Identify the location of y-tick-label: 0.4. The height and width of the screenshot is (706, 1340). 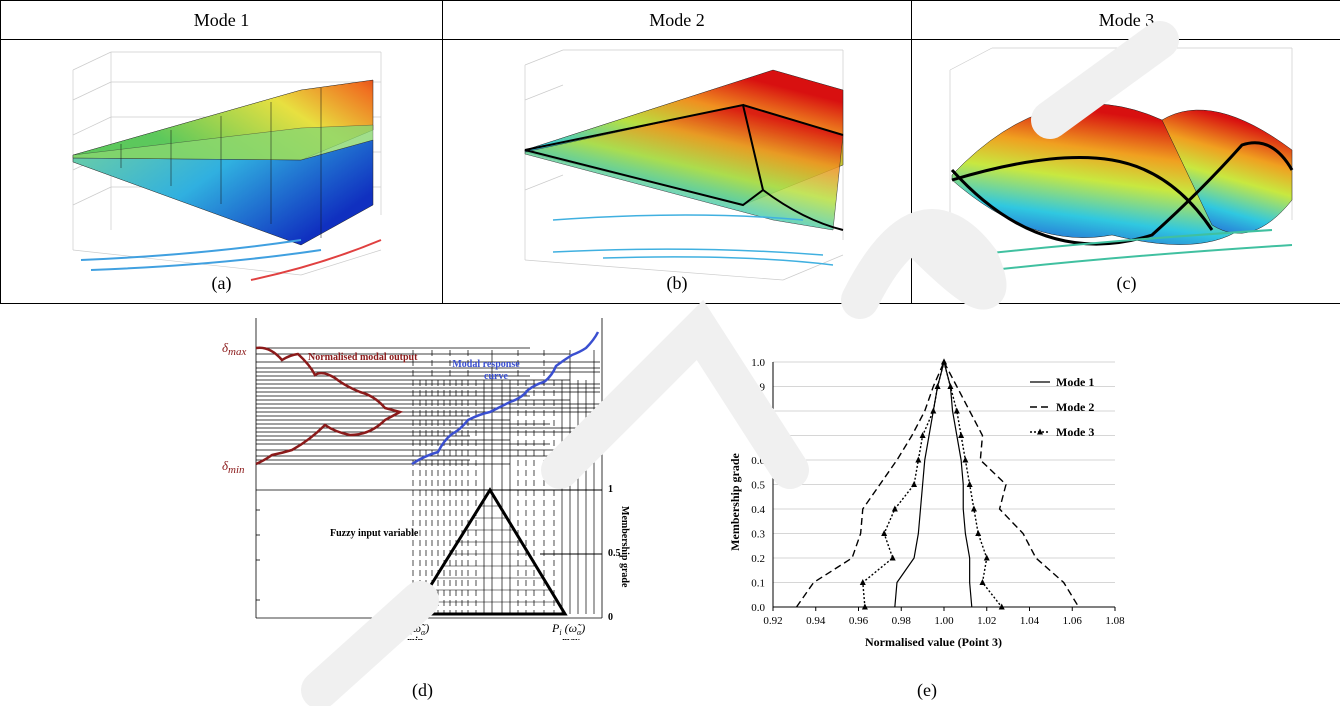
(758, 510).